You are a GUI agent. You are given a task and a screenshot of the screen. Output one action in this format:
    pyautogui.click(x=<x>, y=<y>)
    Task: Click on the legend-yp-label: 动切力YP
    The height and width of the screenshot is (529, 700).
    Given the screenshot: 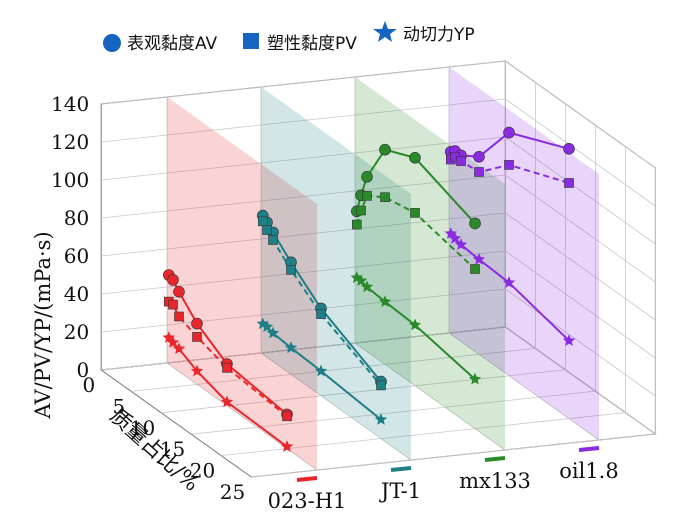 What is the action you would take?
    pyautogui.click(x=439, y=35)
    